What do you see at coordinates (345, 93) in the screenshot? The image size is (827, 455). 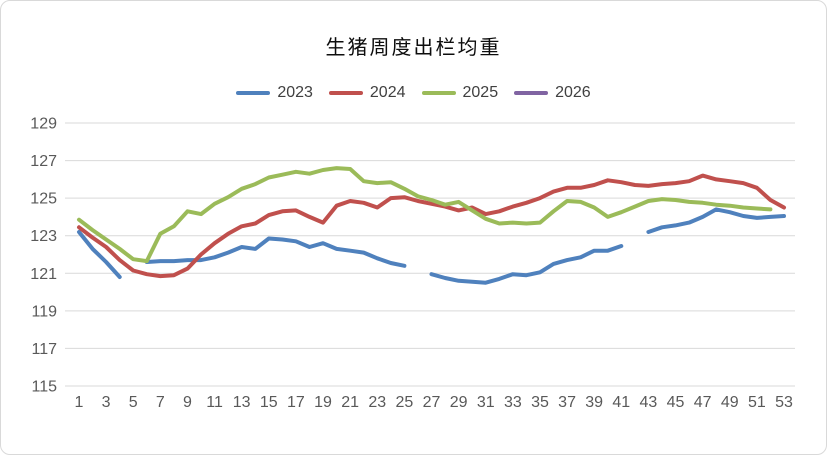 I see `legend-swatch-2024` at bounding box center [345, 93].